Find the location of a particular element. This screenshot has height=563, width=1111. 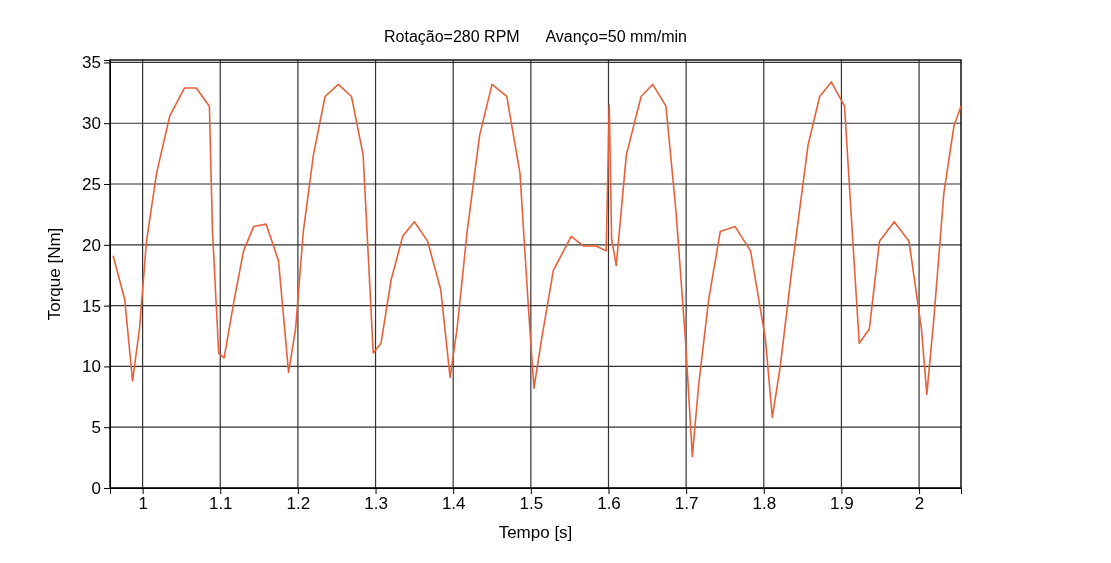

y-tick-label: 0 is located at coordinates (96, 488).